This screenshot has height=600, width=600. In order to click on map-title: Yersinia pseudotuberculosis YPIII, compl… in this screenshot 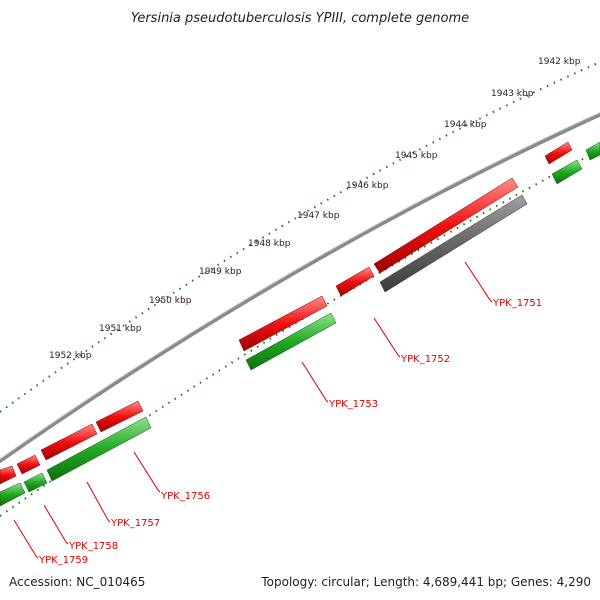, I will do `click(300, 18)`.